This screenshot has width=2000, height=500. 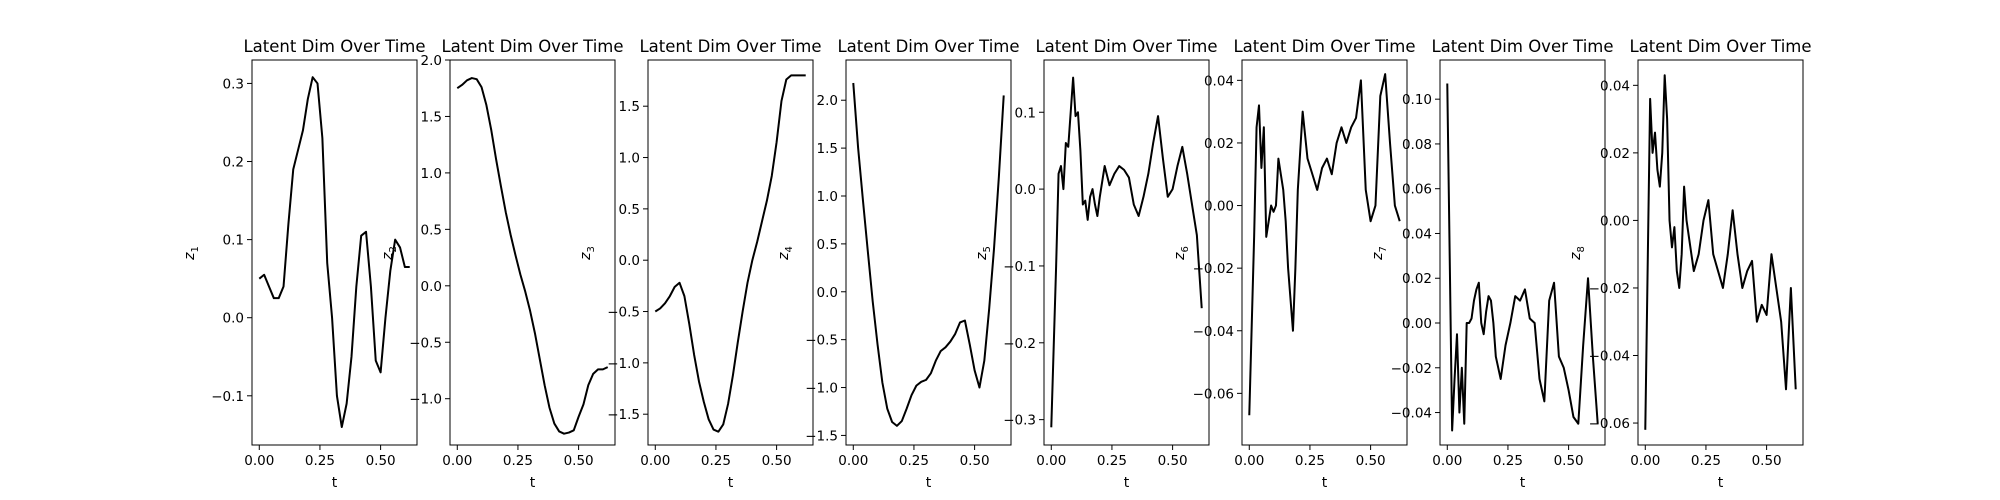 What do you see at coordinates (983, 253) in the screenshot?
I see `y-axis-label: z5` at bounding box center [983, 253].